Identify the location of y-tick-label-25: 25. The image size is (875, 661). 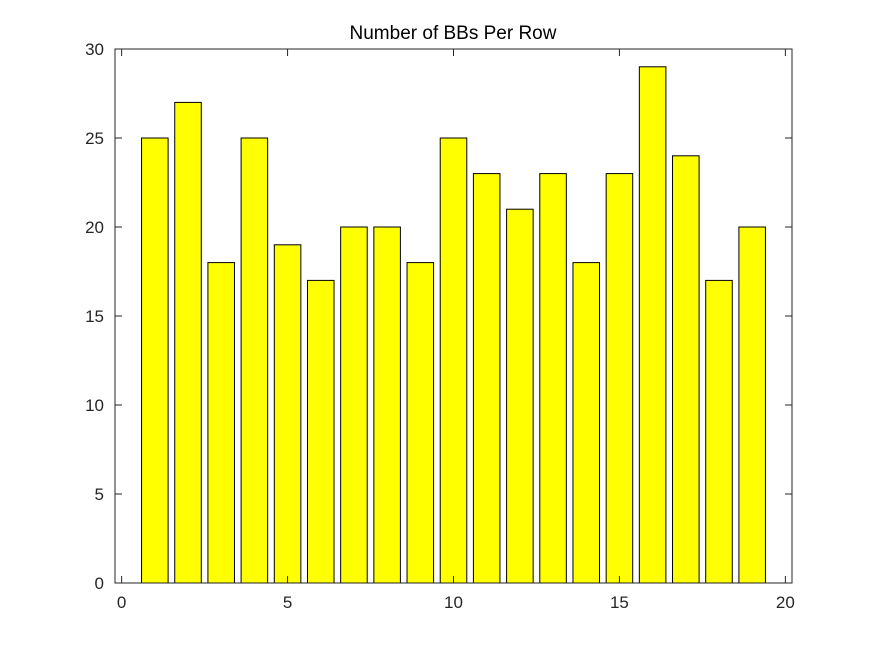
(94, 138).